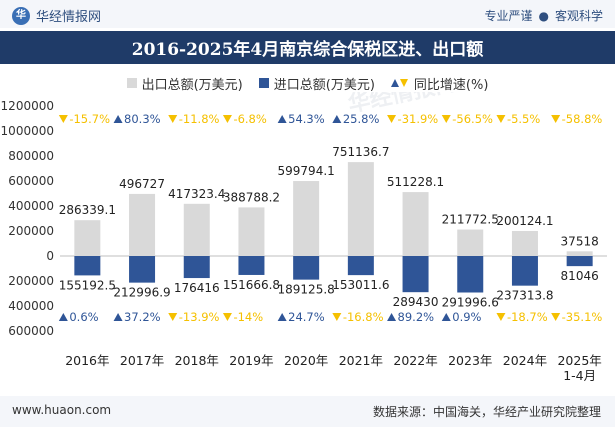 The width and height of the screenshot is (615, 427). I want to click on tagline-left: 专业严谨, so click(508, 16).